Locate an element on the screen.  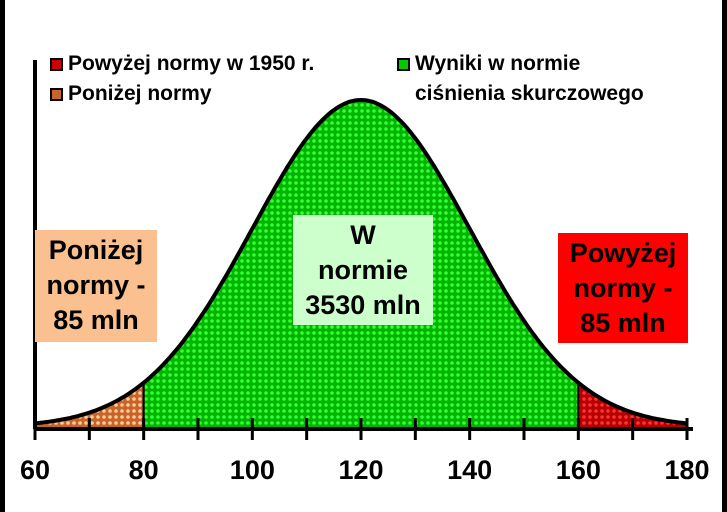
annotation-line: normie is located at coordinates (363, 270).